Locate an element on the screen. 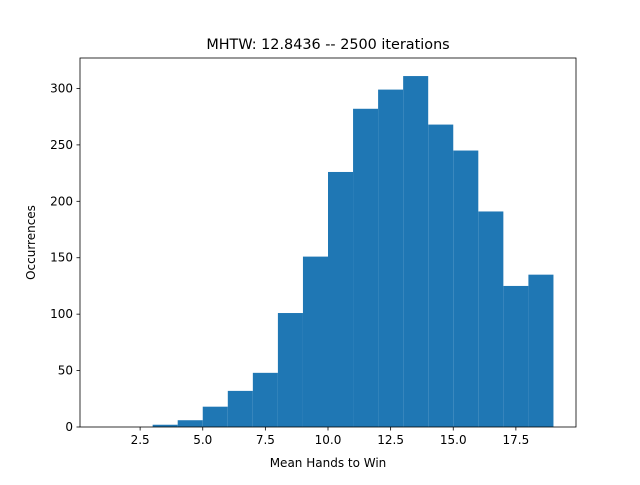  chart-title: MHTW: 12.8436 -- 2500 iterations is located at coordinates (327, 45).